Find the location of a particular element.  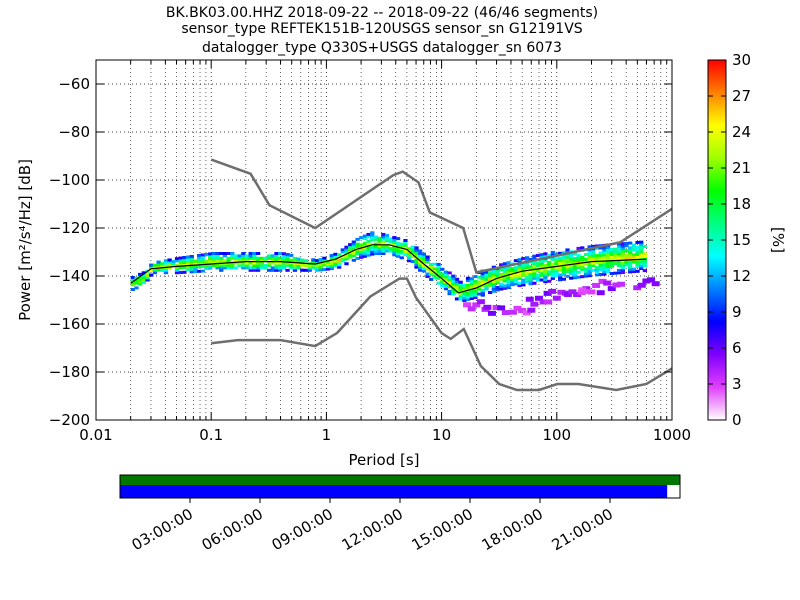

timeline-bottom-bar is located at coordinates (394, 491).